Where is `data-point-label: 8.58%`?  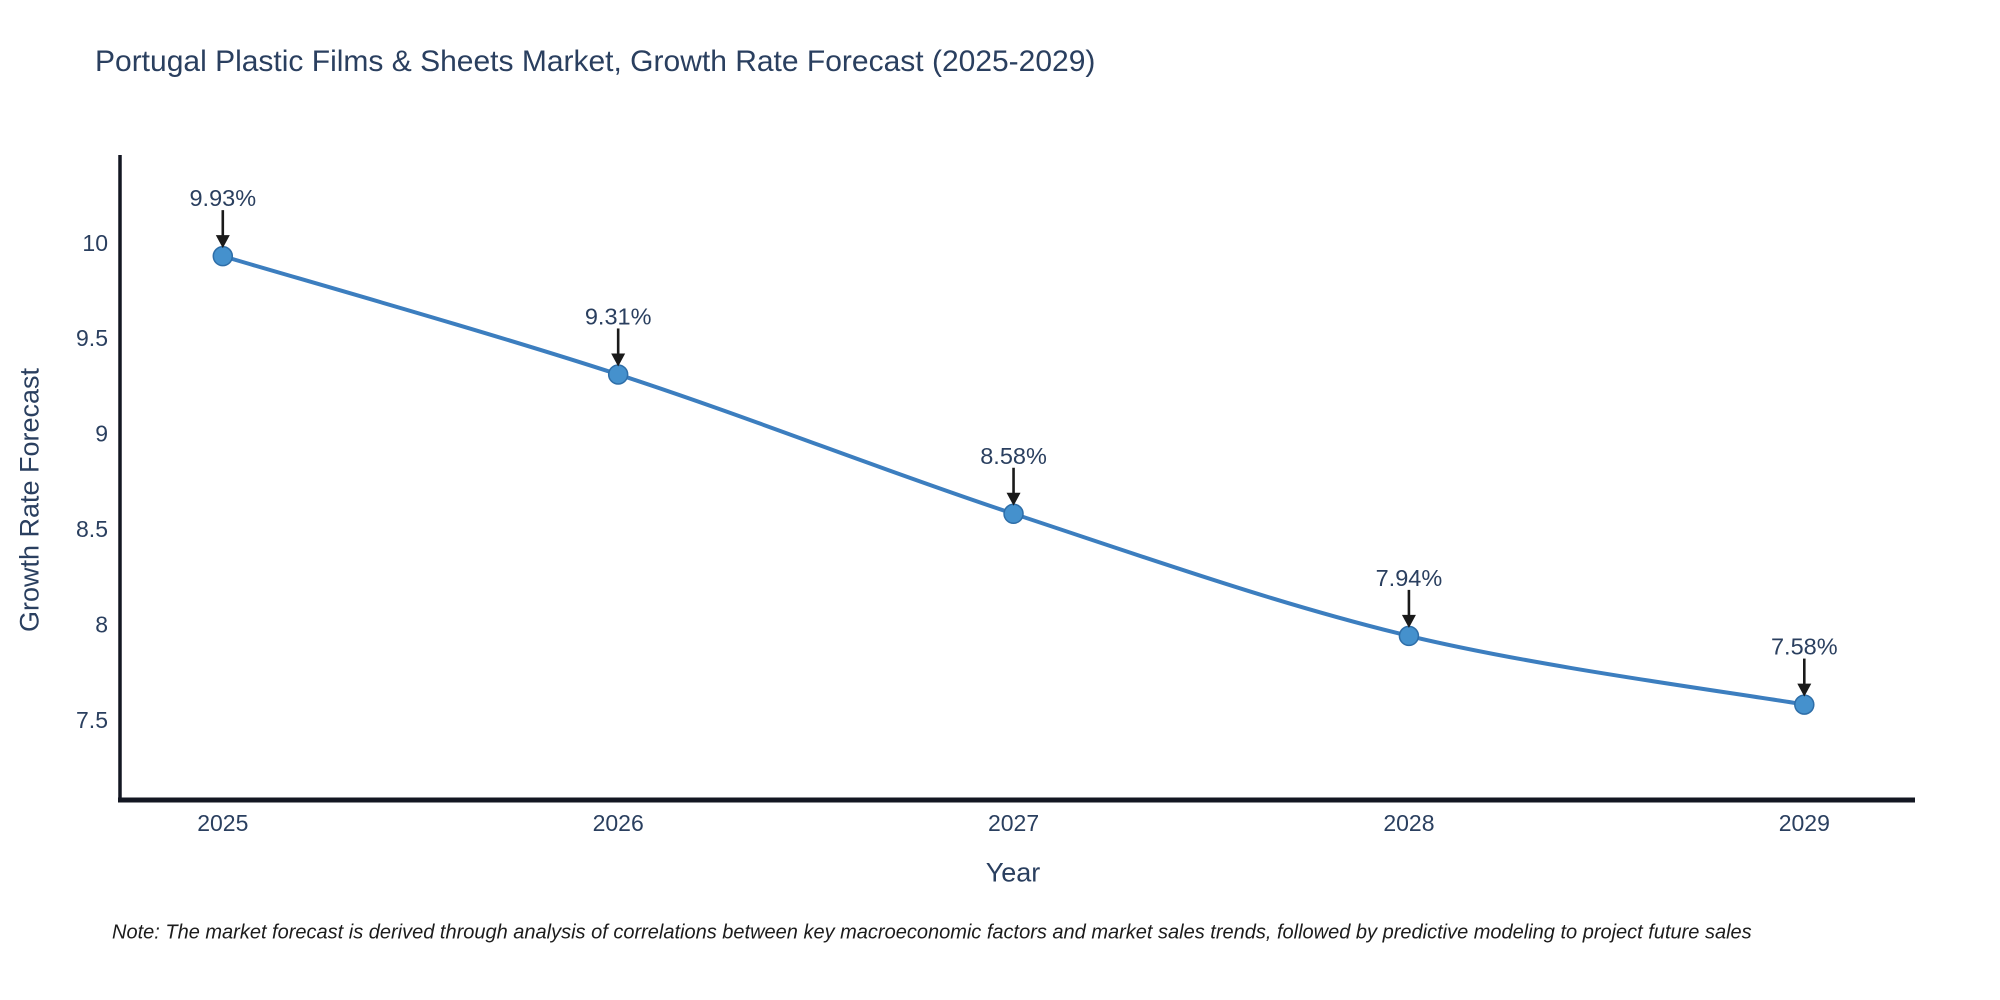
data-point-label: 8.58% is located at coordinates (1013, 456).